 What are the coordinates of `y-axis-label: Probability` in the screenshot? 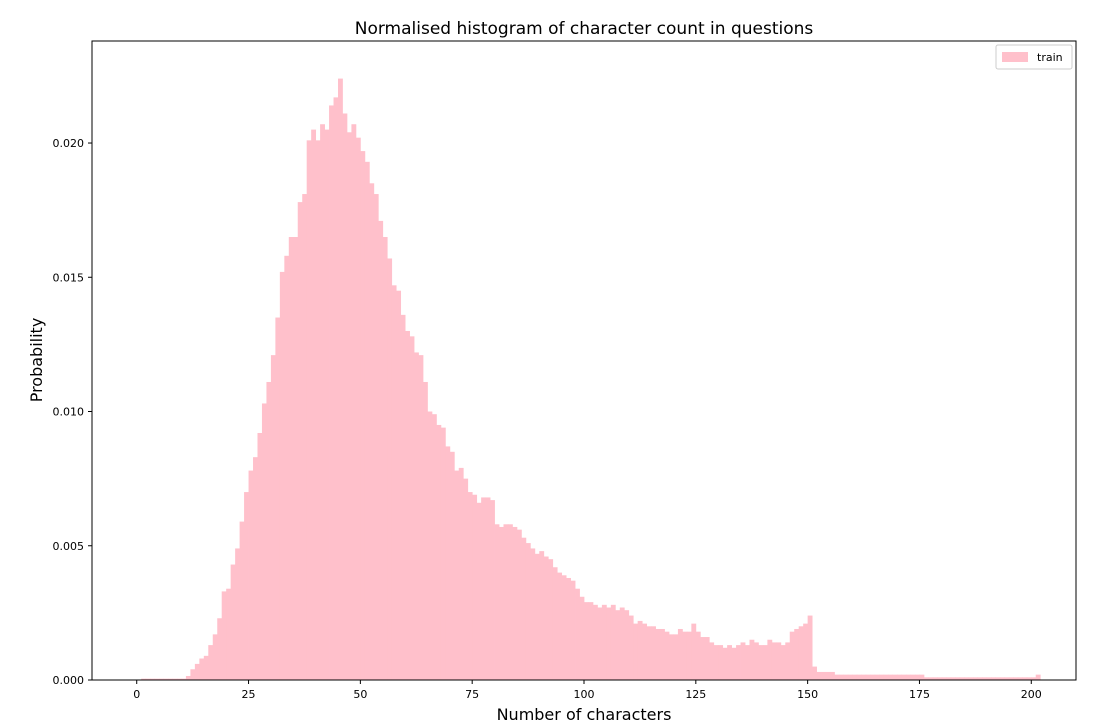 It's located at (36, 360).